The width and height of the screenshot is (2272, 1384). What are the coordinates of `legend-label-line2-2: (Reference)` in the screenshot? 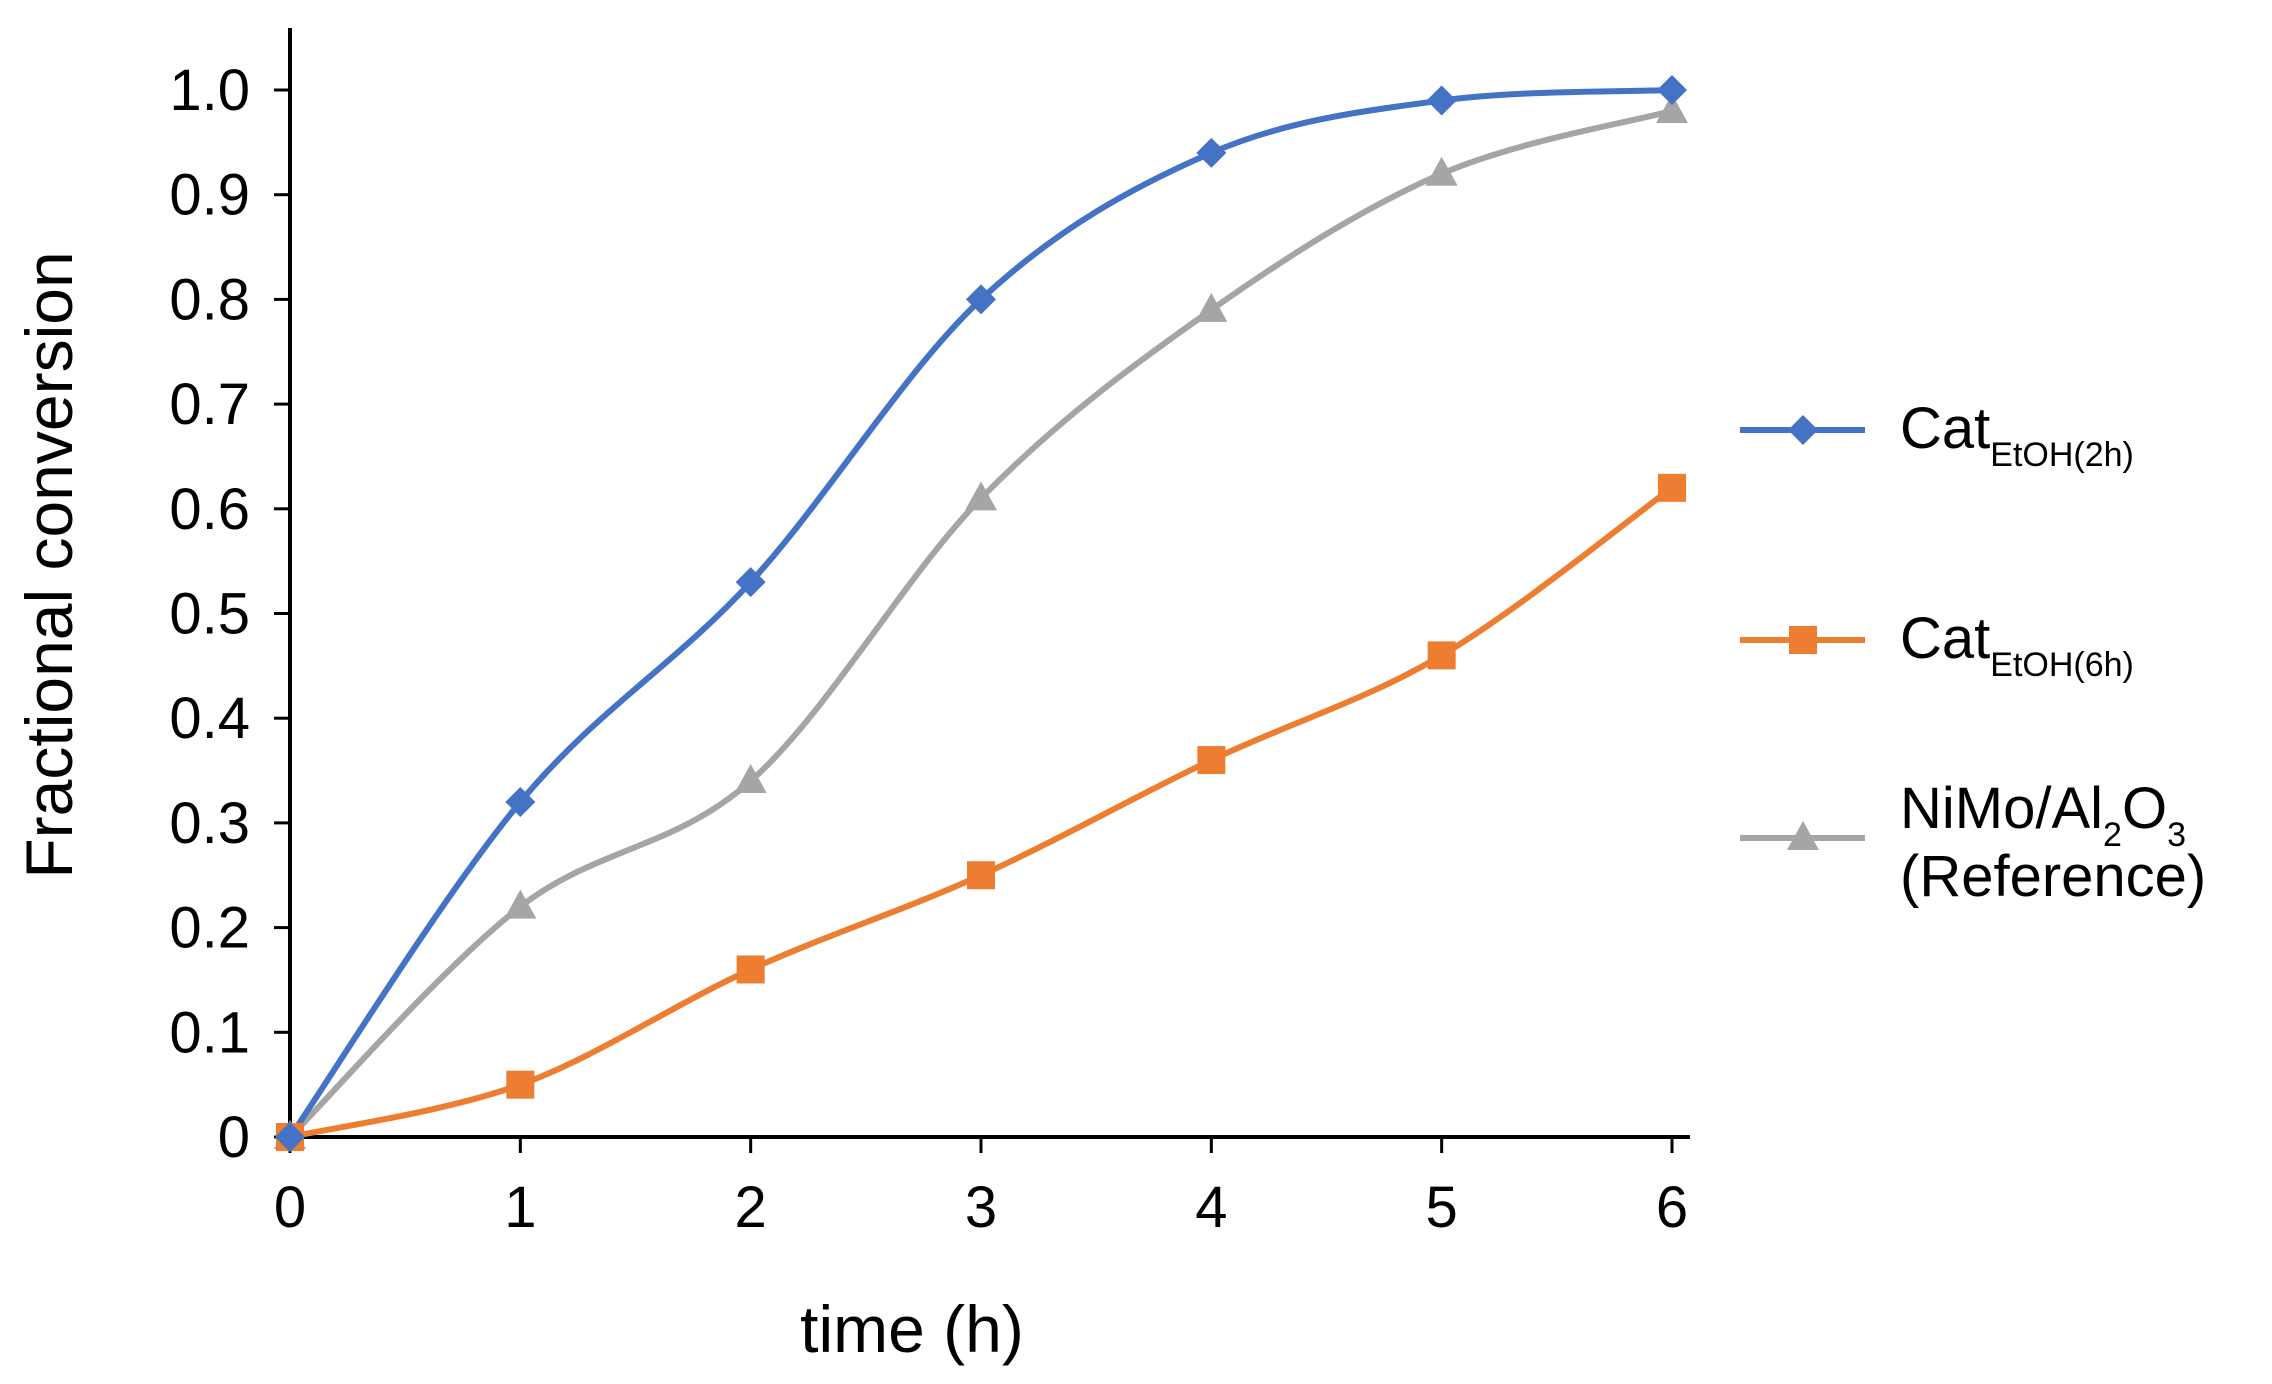 It's located at (2053, 876).